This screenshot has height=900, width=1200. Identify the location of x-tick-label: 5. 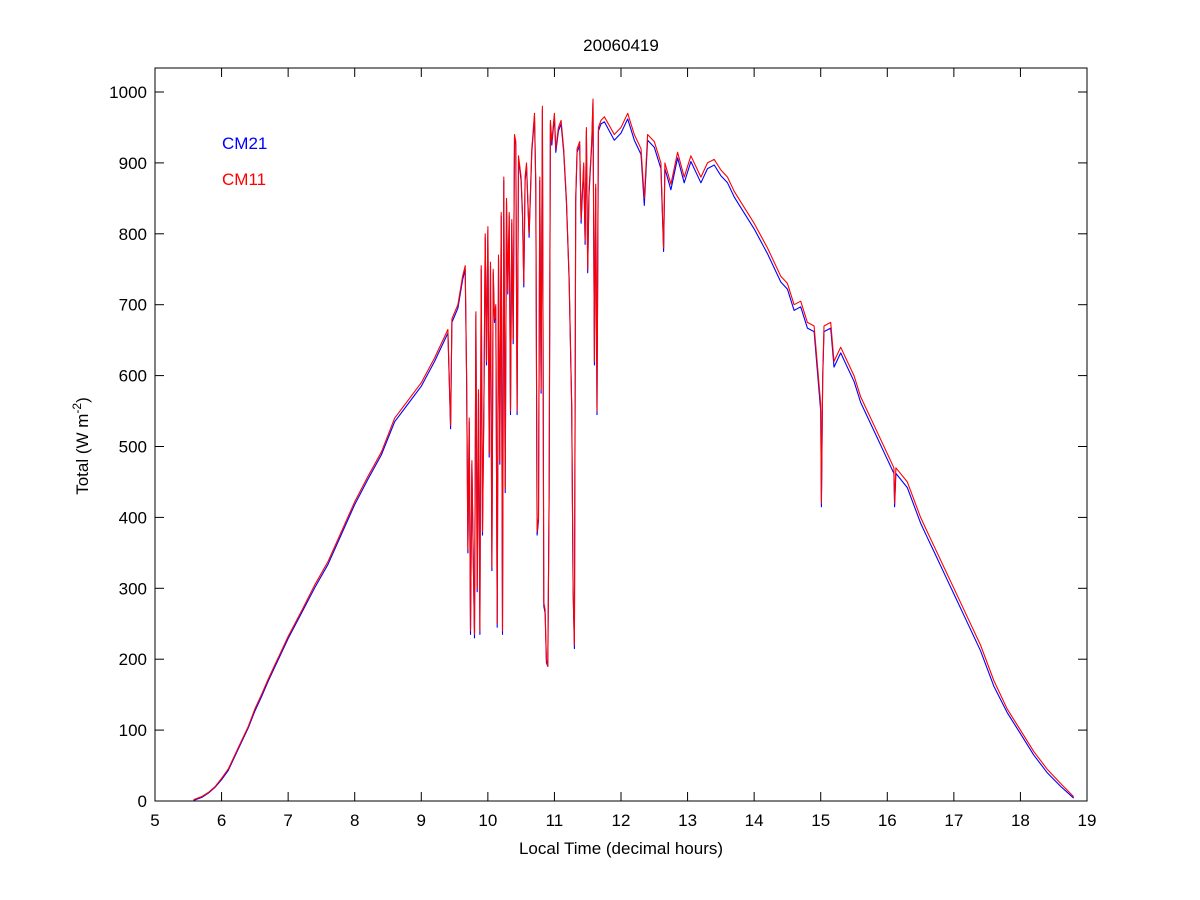
(154, 820).